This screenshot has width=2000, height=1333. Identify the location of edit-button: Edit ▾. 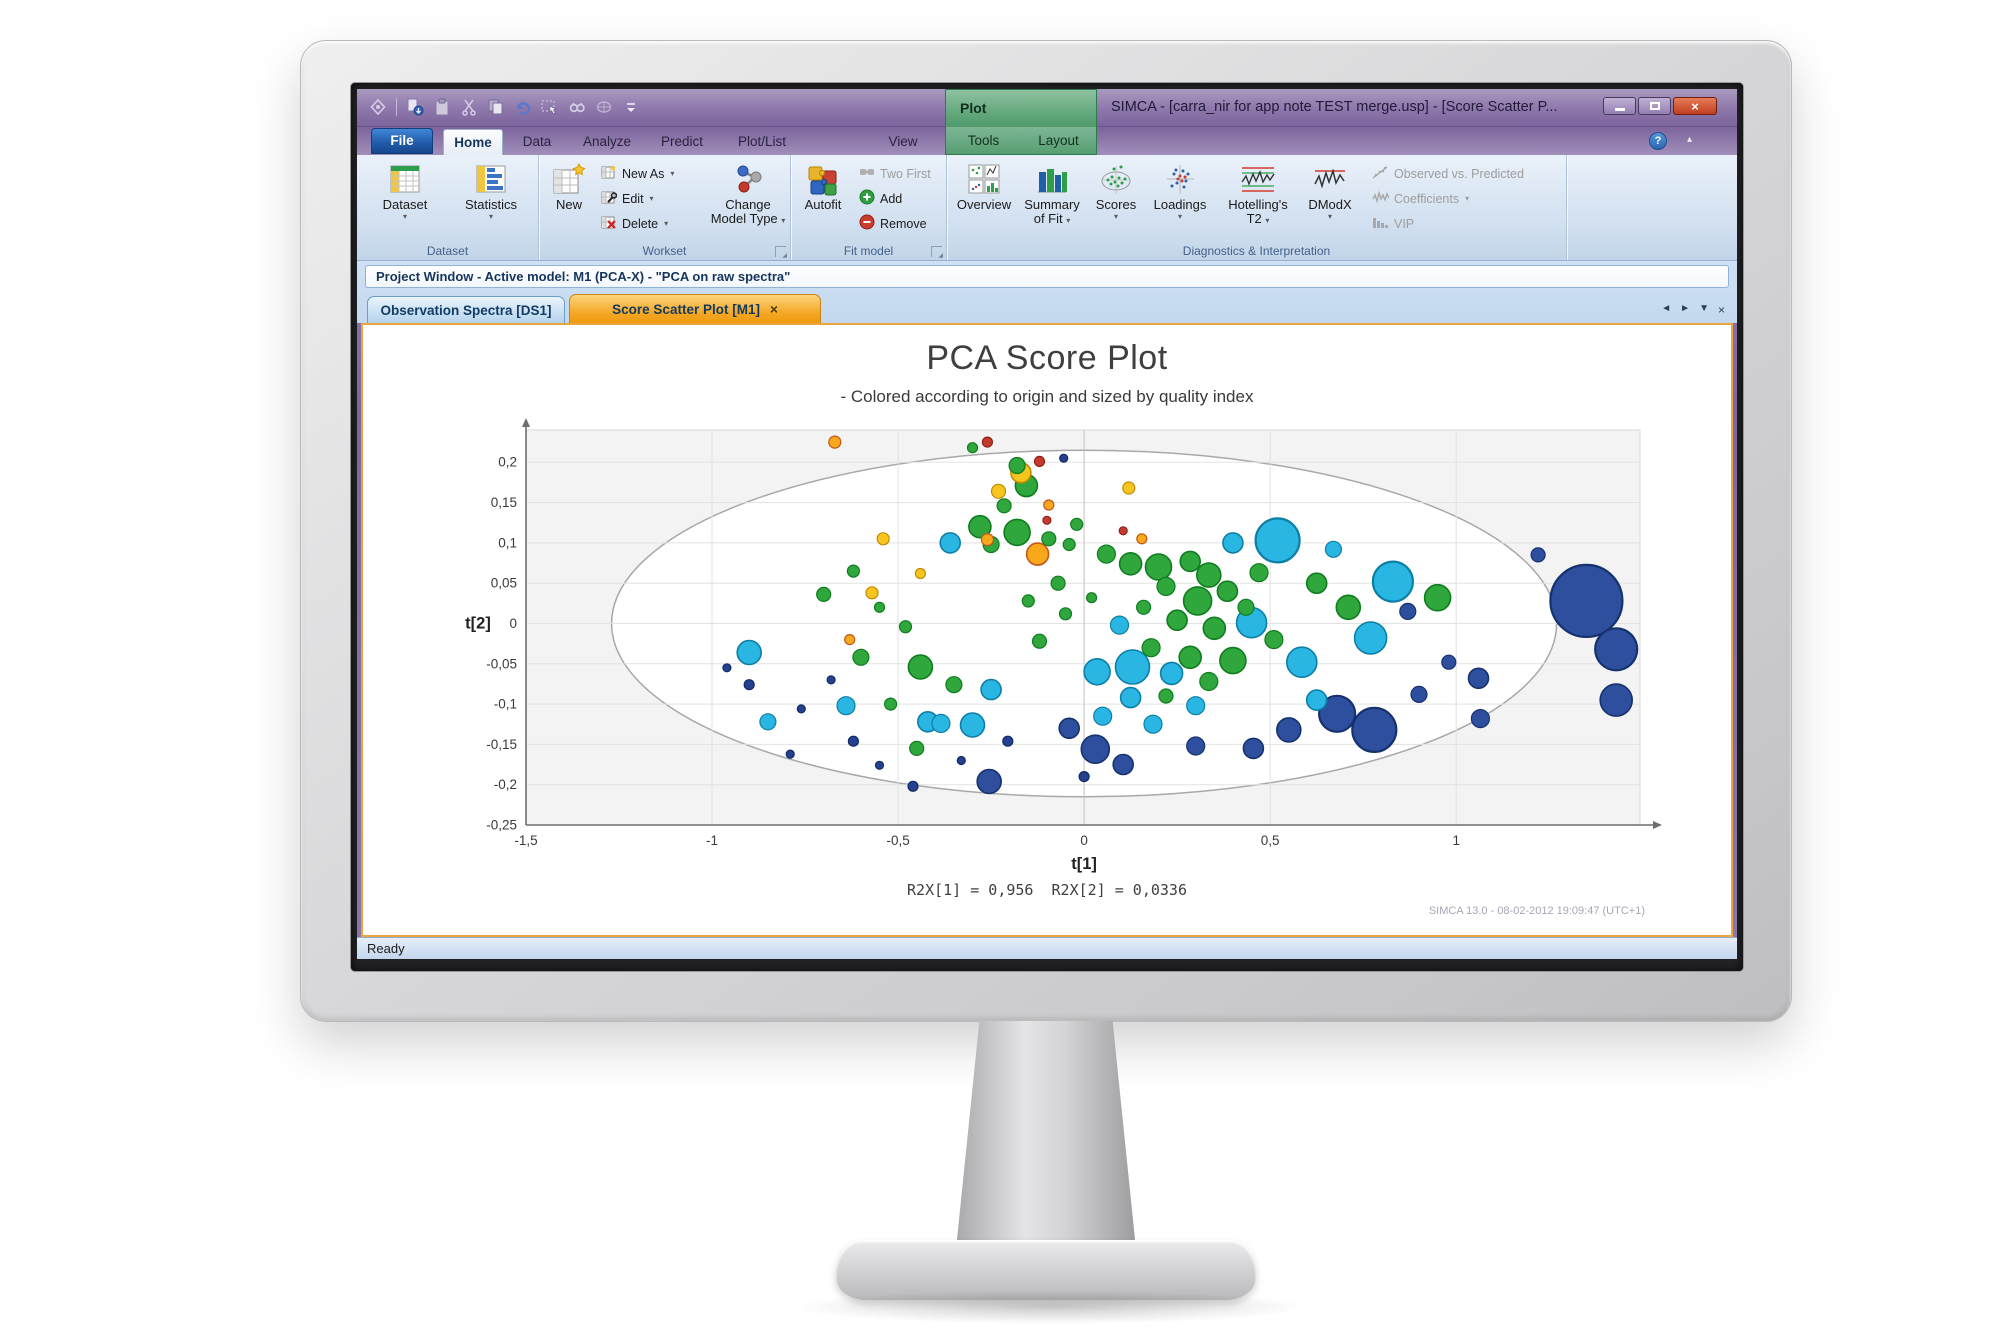
(653, 198).